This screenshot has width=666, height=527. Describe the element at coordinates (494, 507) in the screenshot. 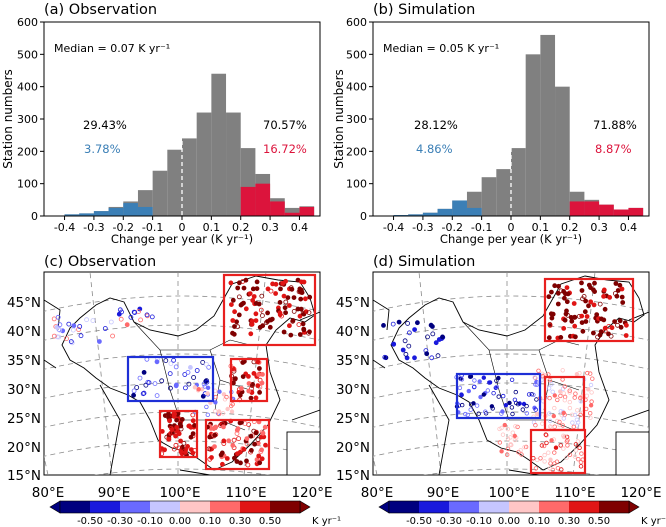

I see `colorbar-d-swatch` at that location.